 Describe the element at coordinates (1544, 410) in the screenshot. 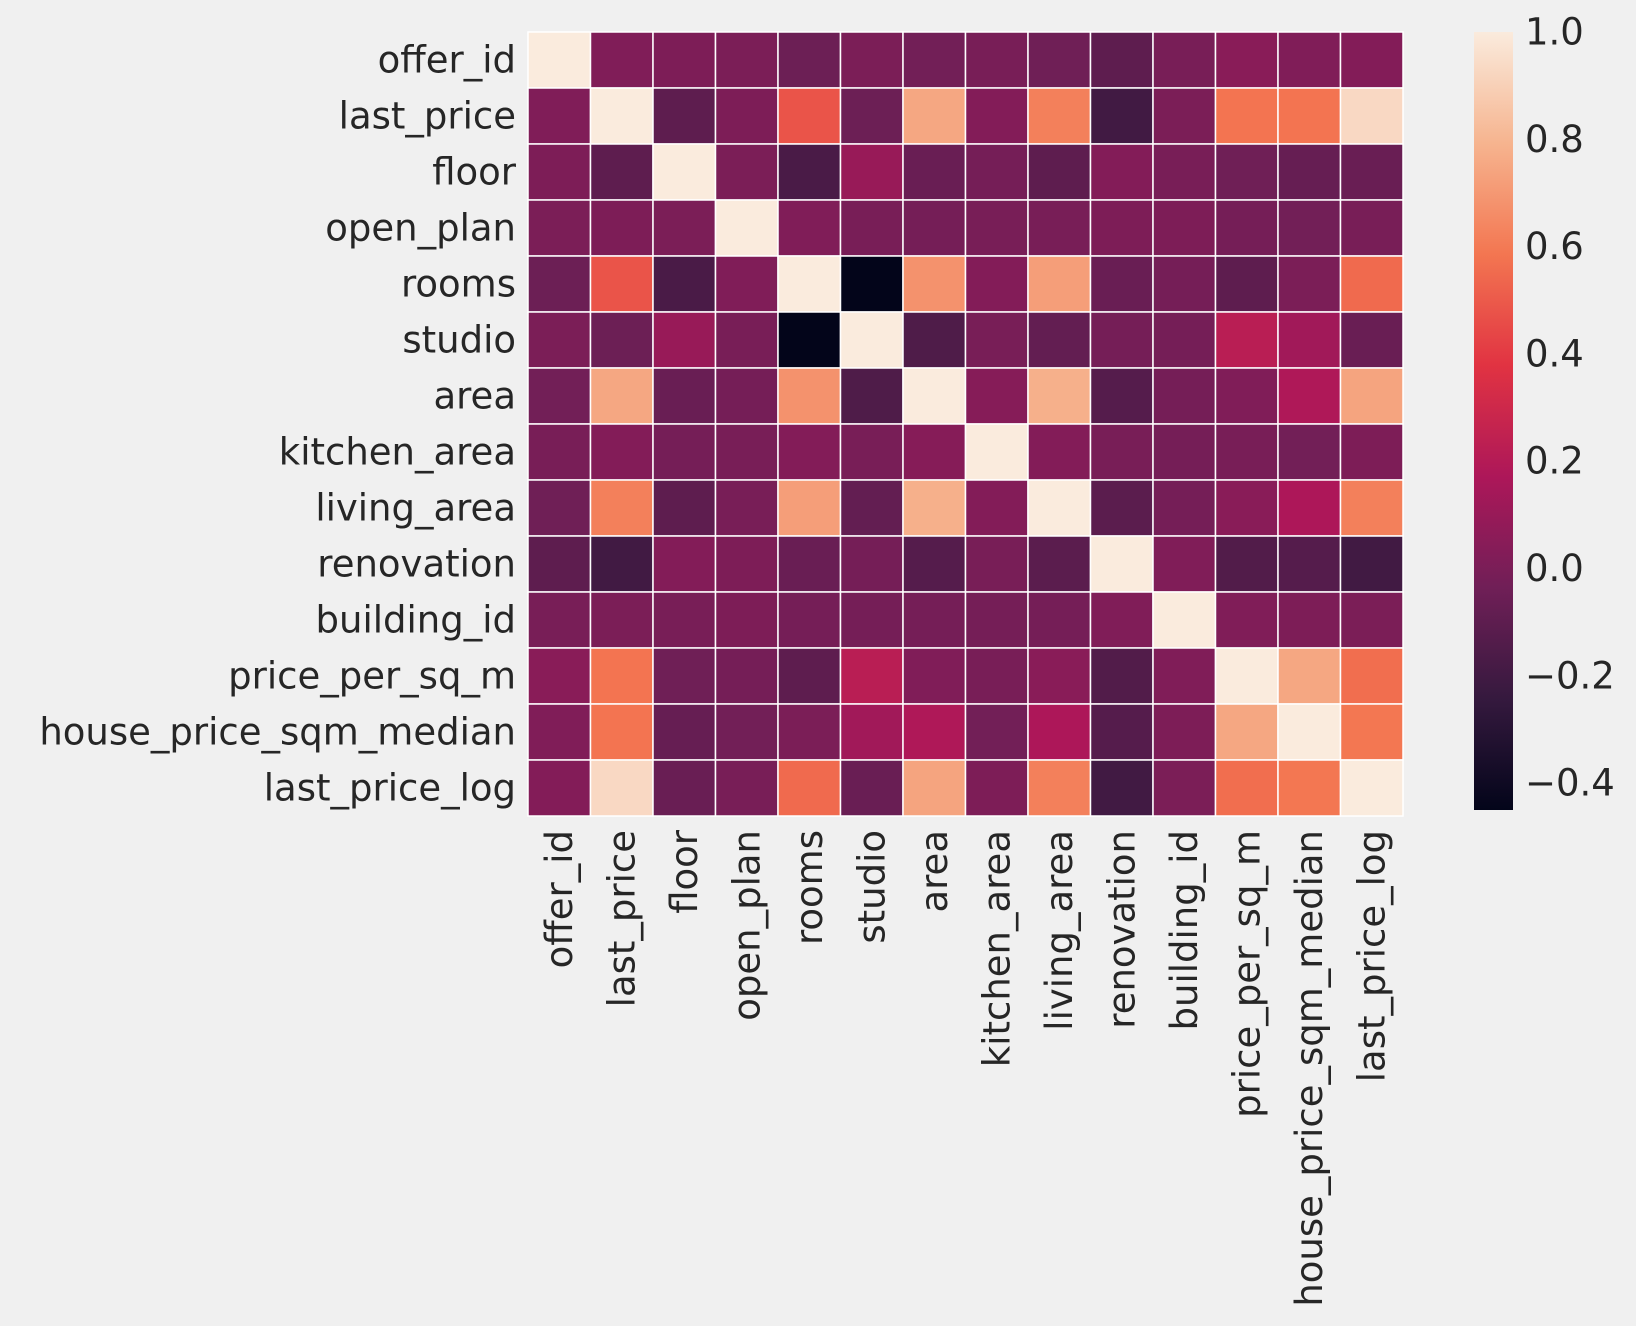

I see `colorbar: 1.0 0.8 0.6 0.4 0.2 0.0 −0.2 −0.4` at that location.